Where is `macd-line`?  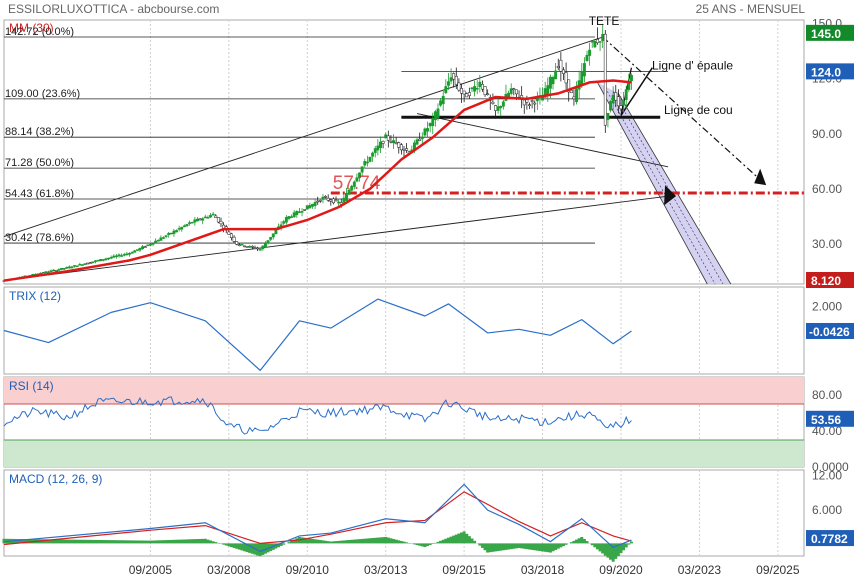 macd-line is located at coordinates (317, 518).